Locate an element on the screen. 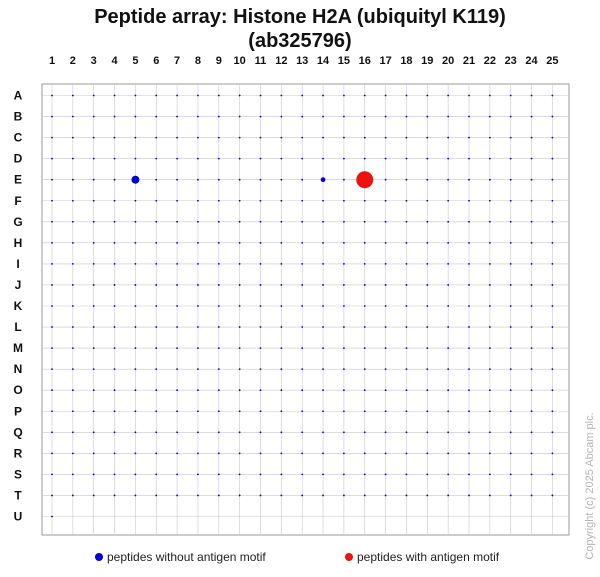 This screenshot has width=600, height=577. row-label-P: P is located at coordinates (18, 411).